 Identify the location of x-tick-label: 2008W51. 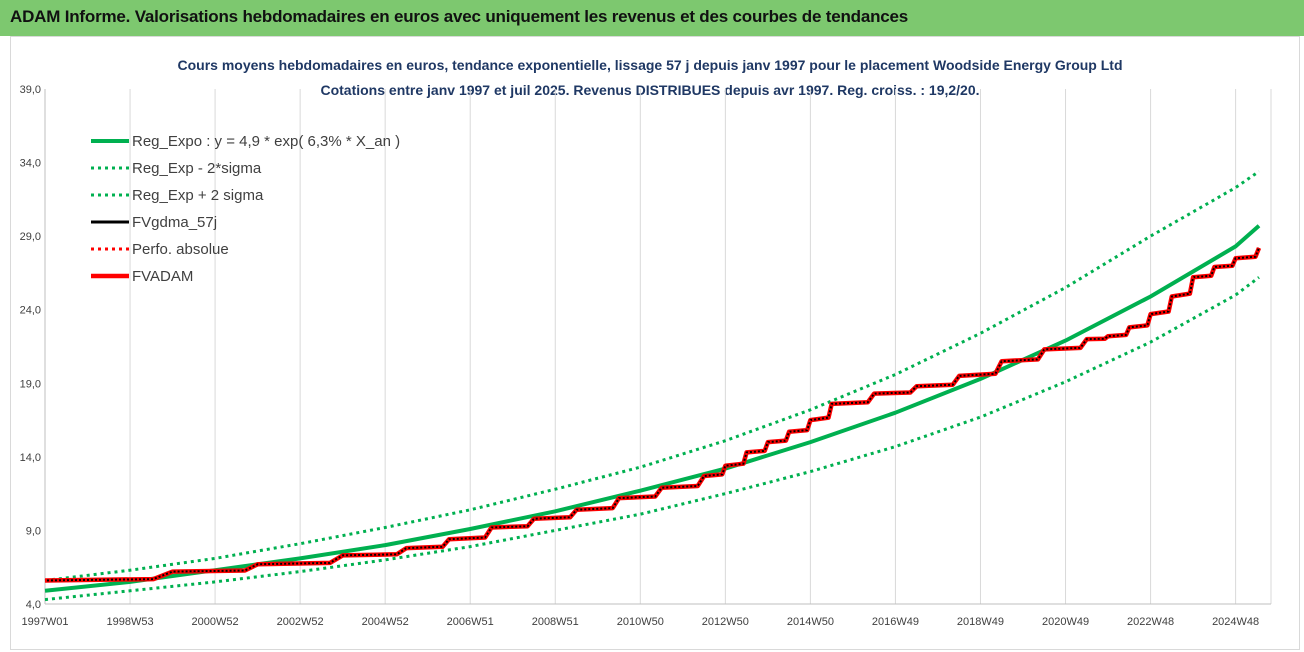
(555, 622).